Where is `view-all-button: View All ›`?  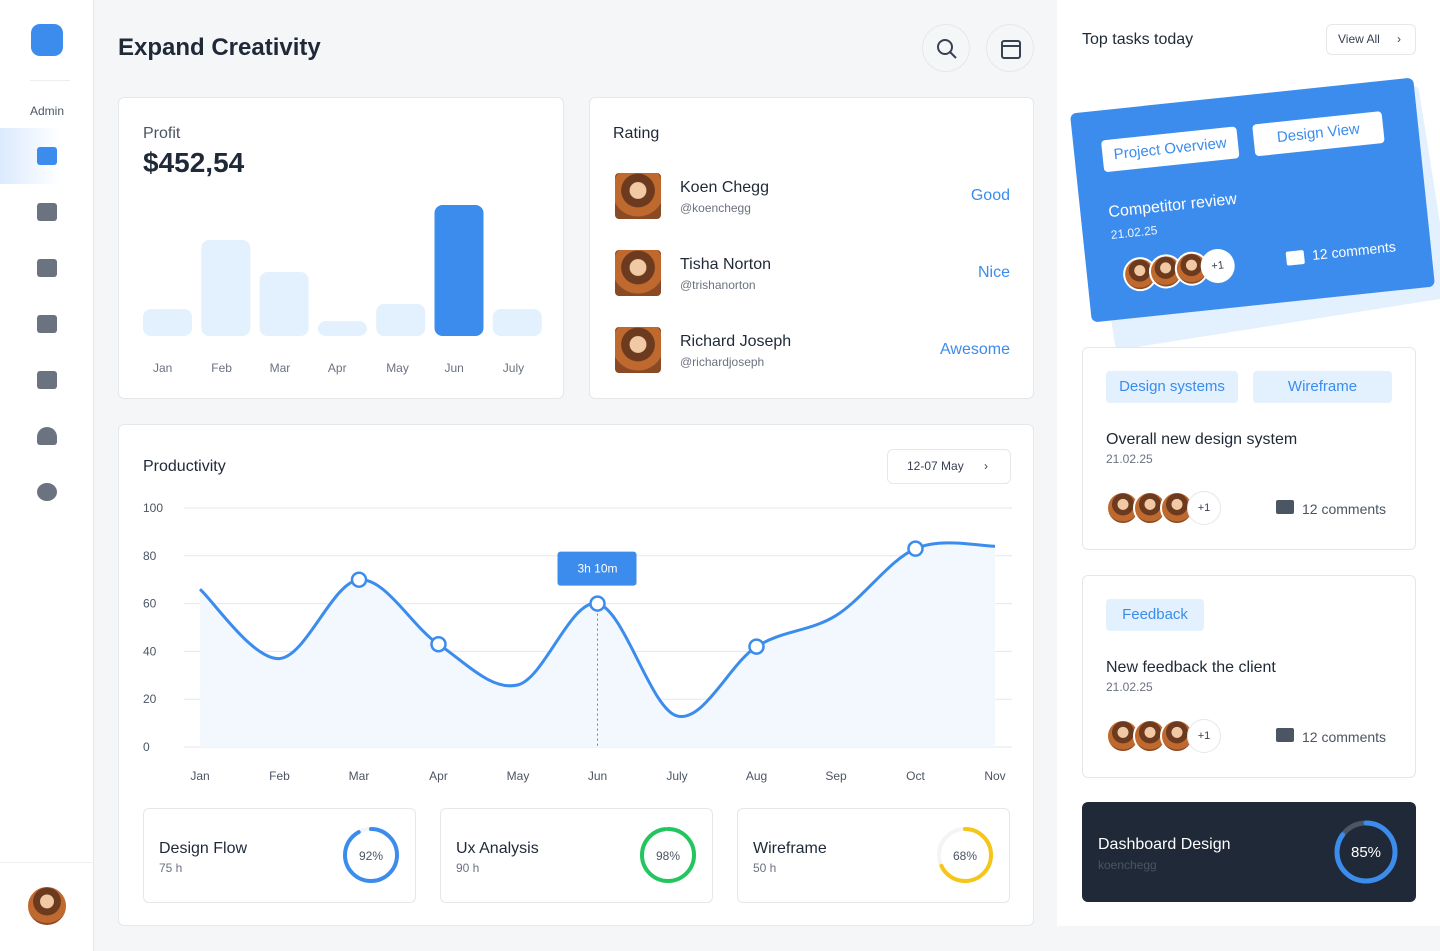
view-all-button: View All › is located at coordinates (1371, 39).